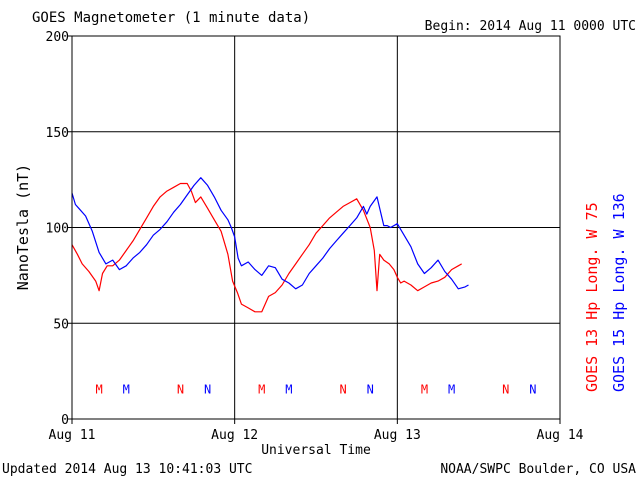 The height and width of the screenshot is (480, 640). I want to click on event-marker-1-5: N, so click(532, 389).